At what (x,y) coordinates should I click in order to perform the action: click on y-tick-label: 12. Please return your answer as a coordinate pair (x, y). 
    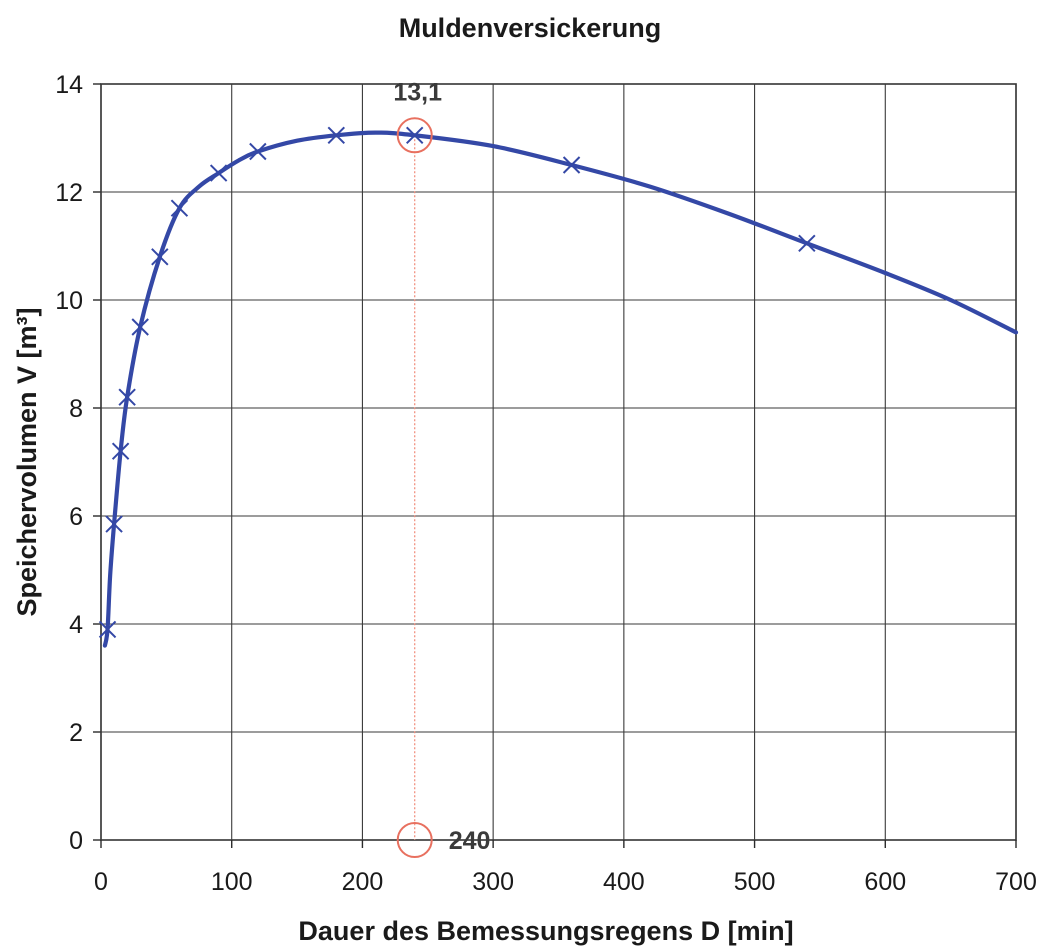
    Looking at the image, I should click on (69, 193).